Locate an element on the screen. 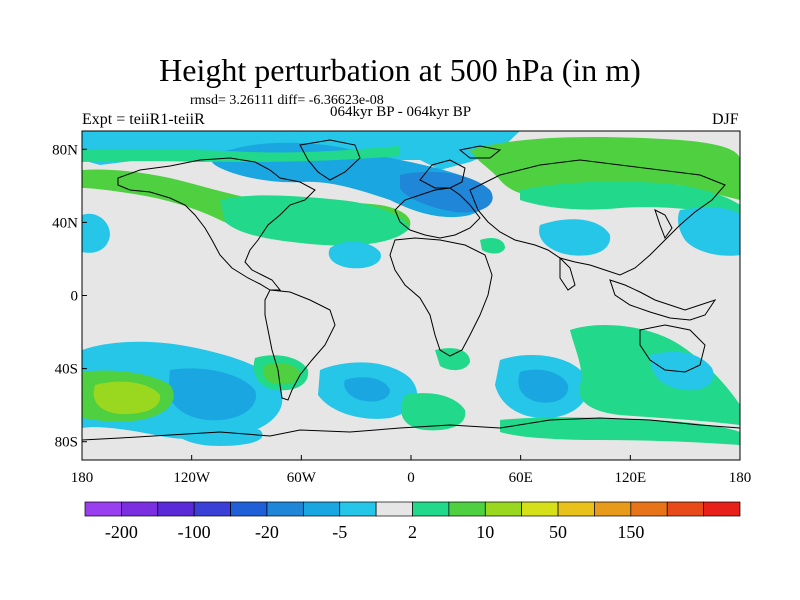  contour-pos-med is located at coordinates (492, 245).